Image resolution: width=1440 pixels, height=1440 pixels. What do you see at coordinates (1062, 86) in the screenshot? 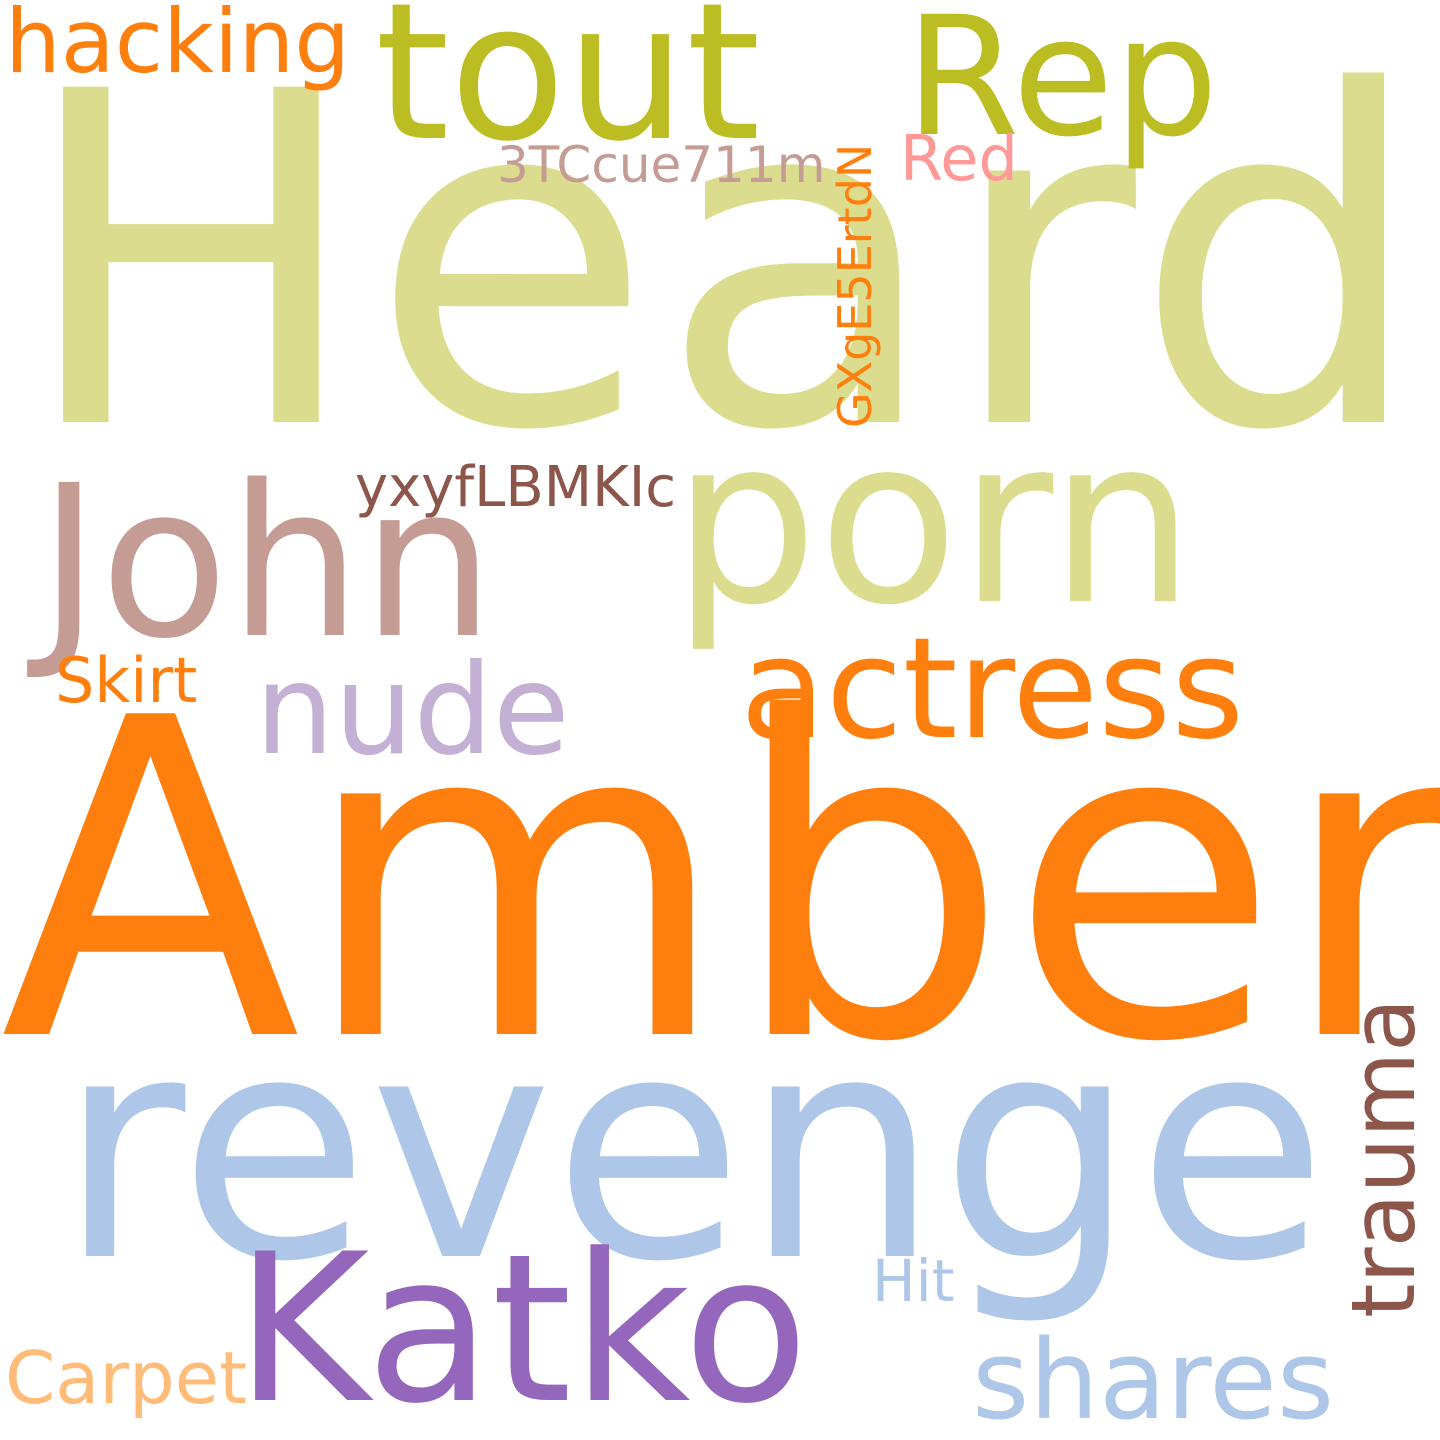
I see `word-rep: Rep` at bounding box center [1062, 86].